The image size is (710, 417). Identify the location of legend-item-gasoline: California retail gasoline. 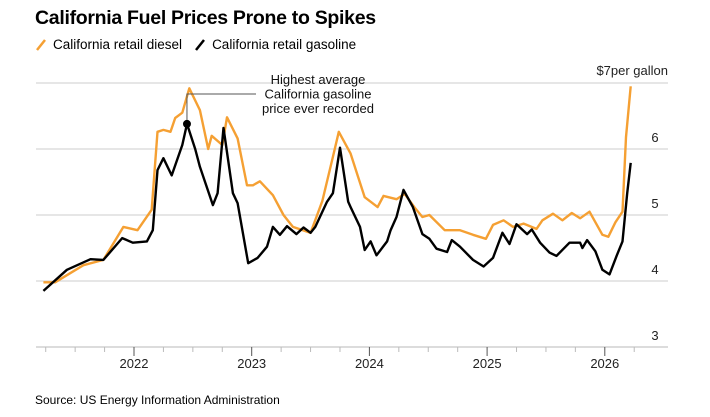
(275, 44).